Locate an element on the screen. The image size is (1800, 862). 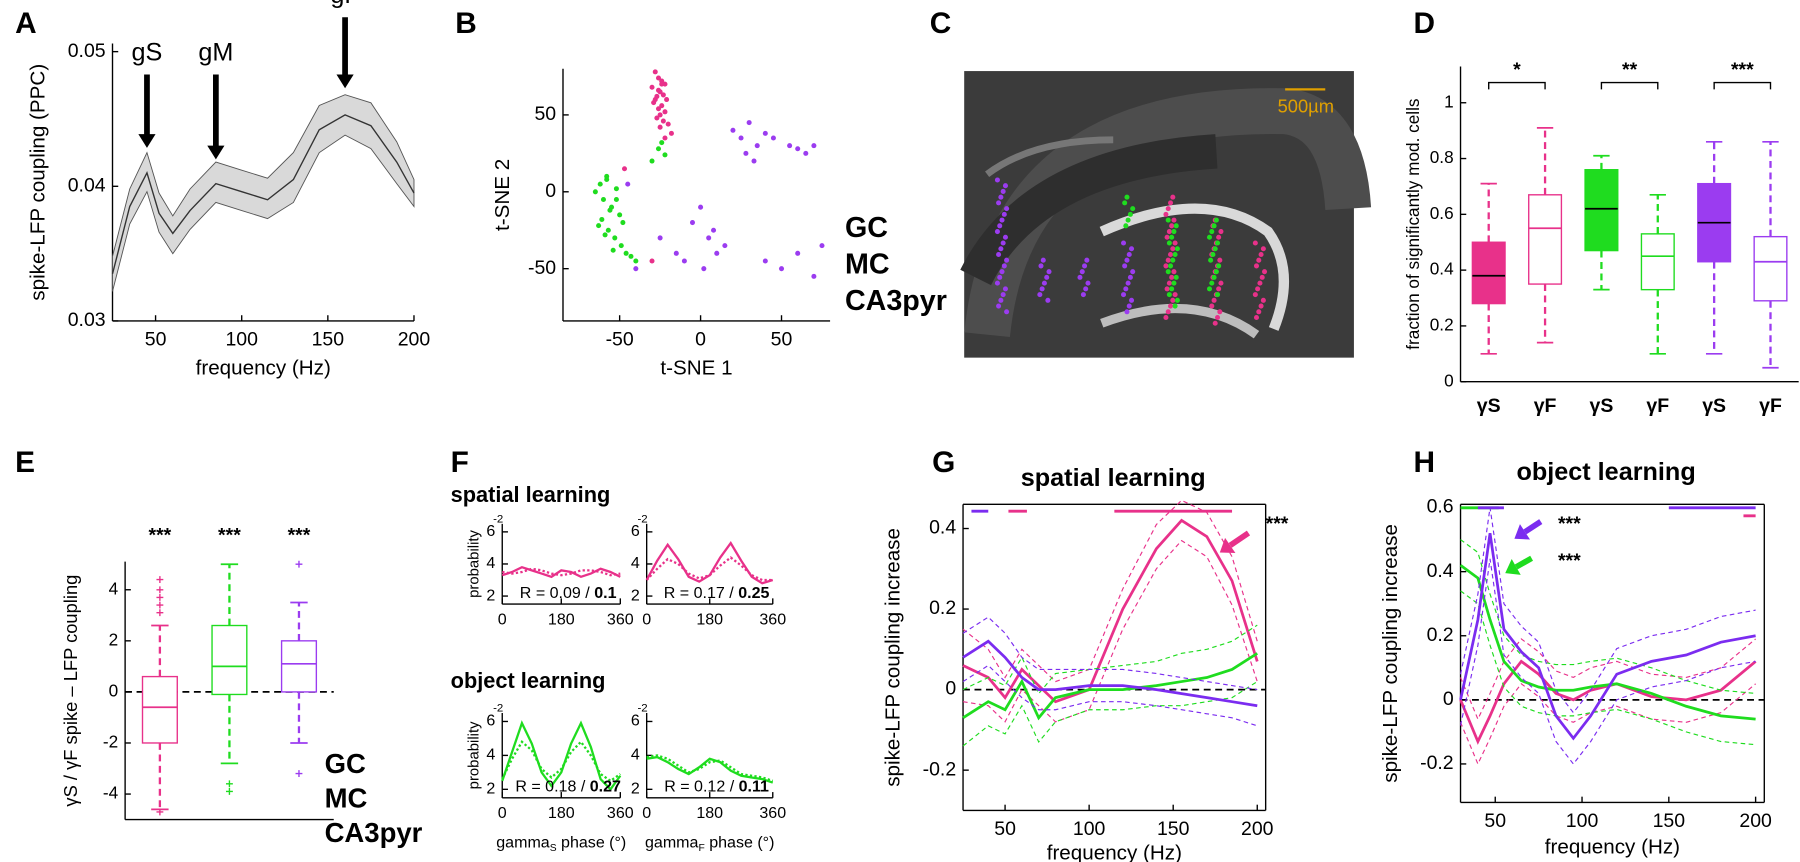
x-tick-label: γF is located at coordinates (1770, 406).